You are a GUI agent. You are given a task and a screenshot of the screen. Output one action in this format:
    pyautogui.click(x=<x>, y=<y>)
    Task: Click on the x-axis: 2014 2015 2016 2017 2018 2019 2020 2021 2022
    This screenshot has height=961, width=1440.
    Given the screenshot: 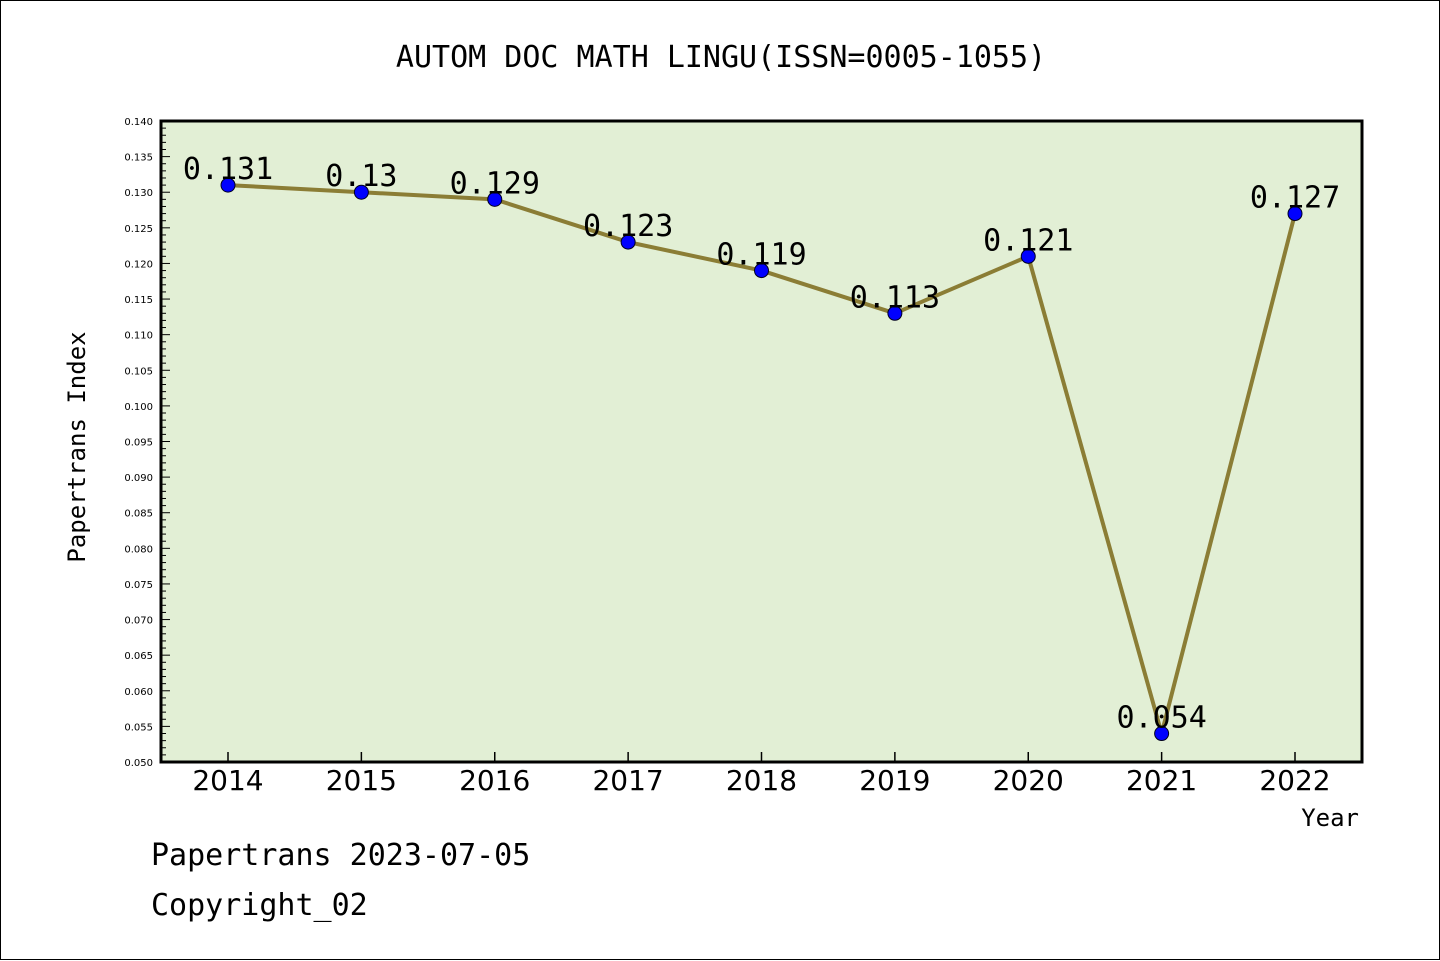 What is the action you would take?
    pyautogui.click(x=761, y=774)
    